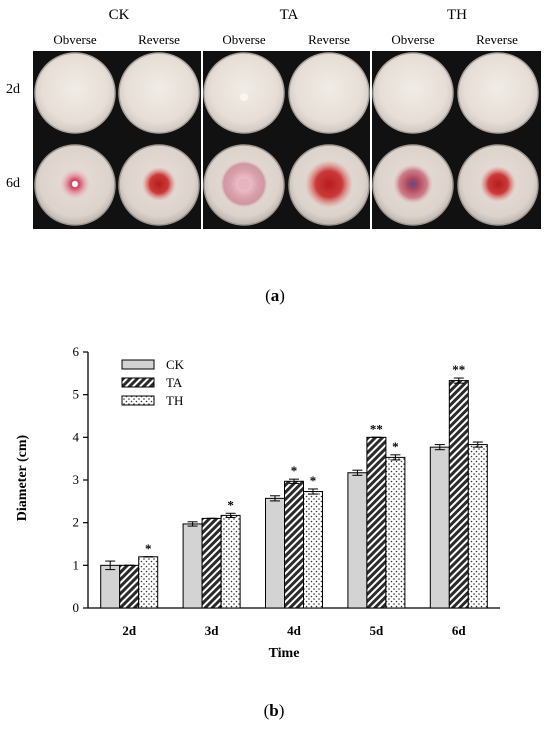 Image resolution: width=550 pixels, height=730 pixels. What do you see at coordinates (75, 93) in the screenshot?
I see `plate-2d-ck-obverse` at bounding box center [75, 93].